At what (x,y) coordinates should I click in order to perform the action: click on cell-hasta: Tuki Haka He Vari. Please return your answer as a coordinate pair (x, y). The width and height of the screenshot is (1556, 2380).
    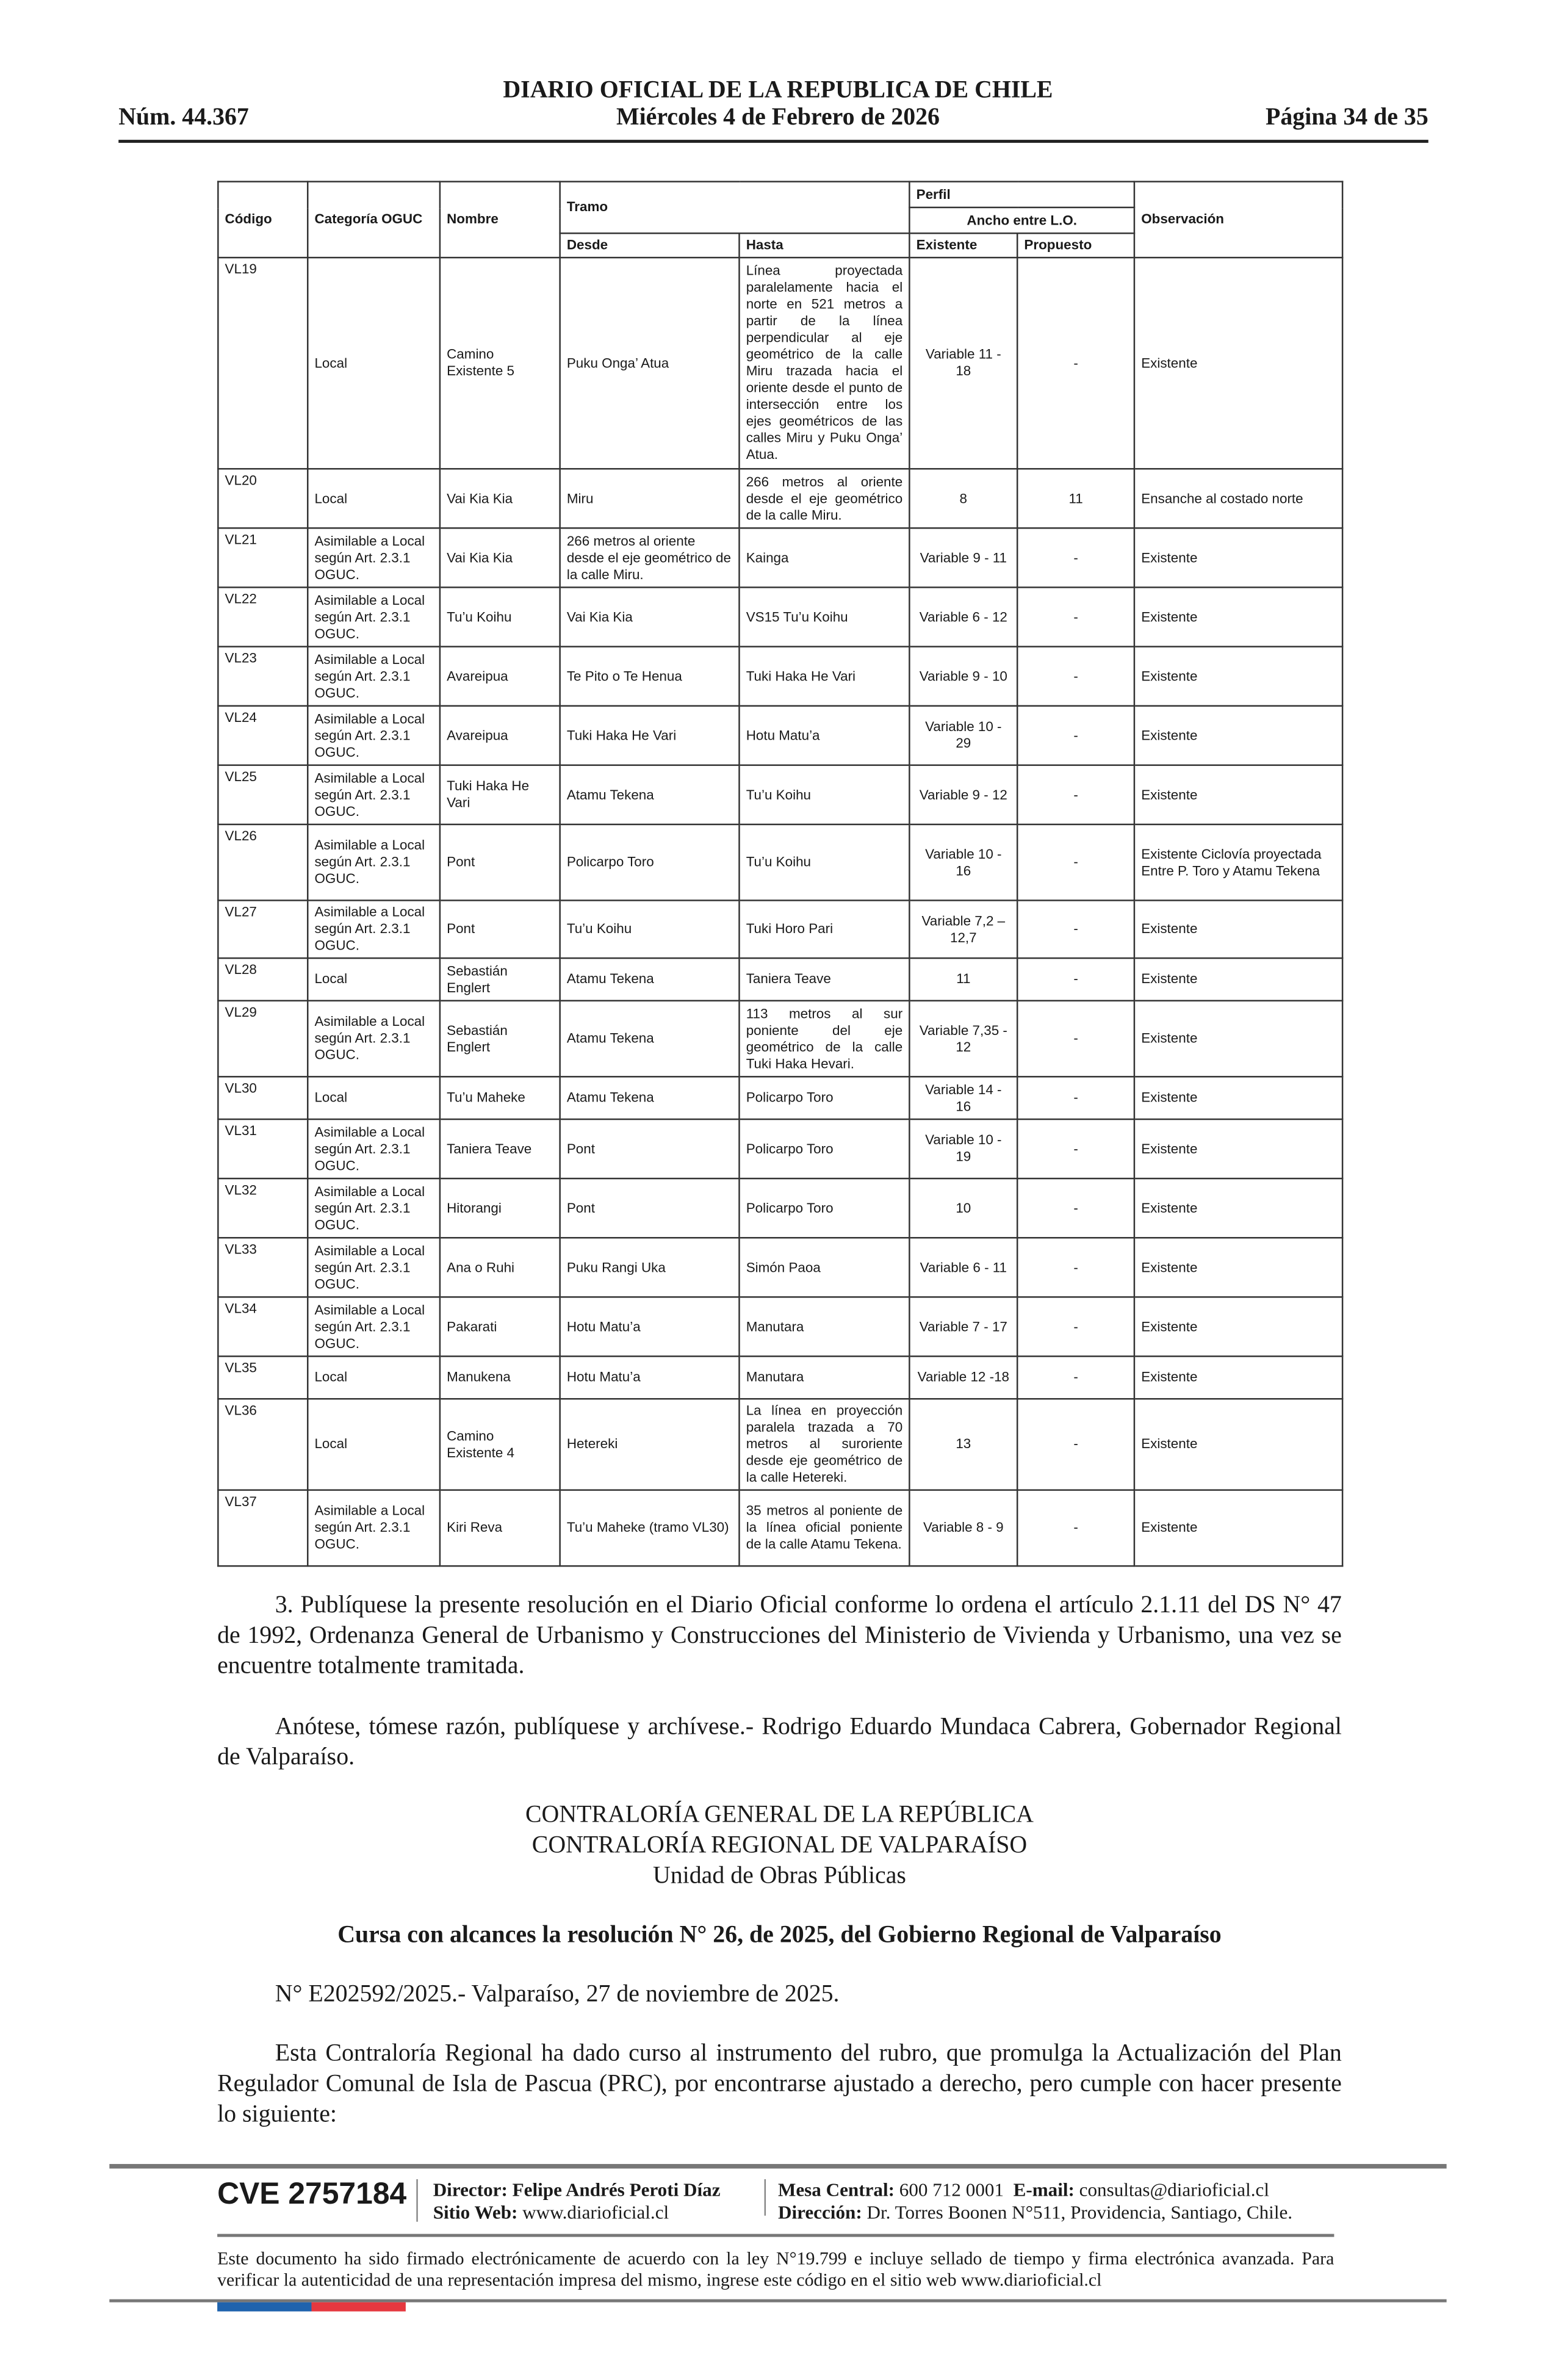
    Looking at the image, I should click on (824, 676).